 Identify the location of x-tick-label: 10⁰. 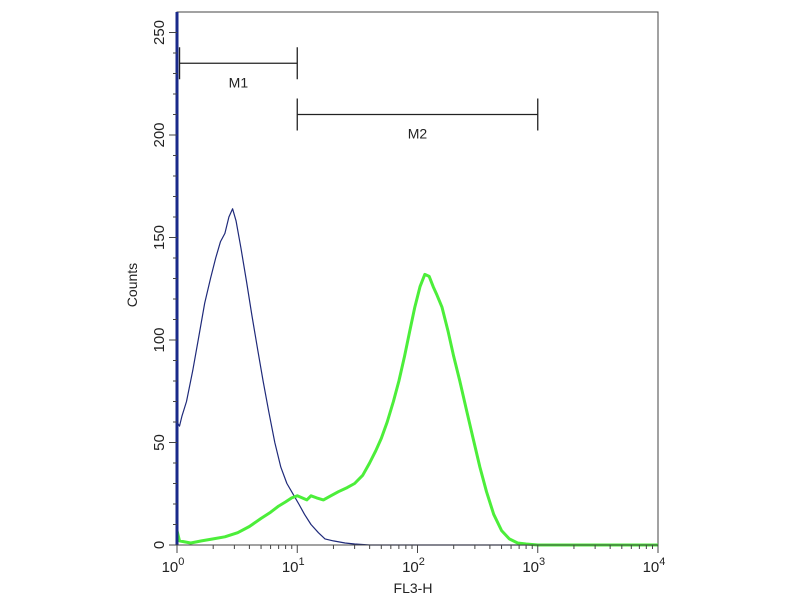
(173, 566).